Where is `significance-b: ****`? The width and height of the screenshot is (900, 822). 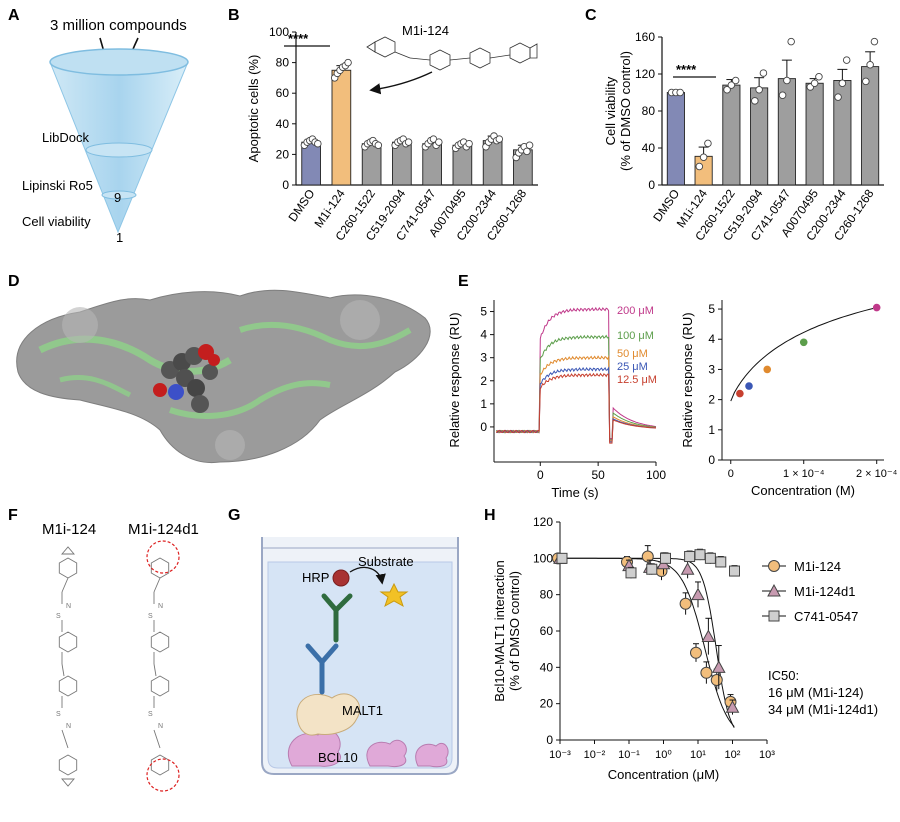 significance-b: **** is located at coordinates (298, 38).